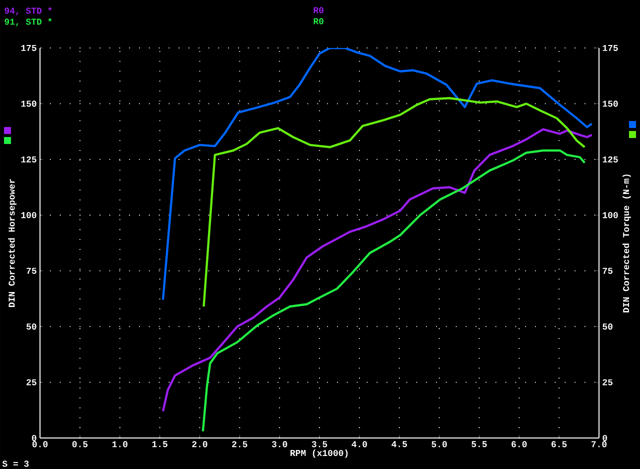 This screenshot has height=469, width=640. Describe the element at coordinates (599, 444) in the screenshot. I see `x-tick-label: 7.0` at that location.